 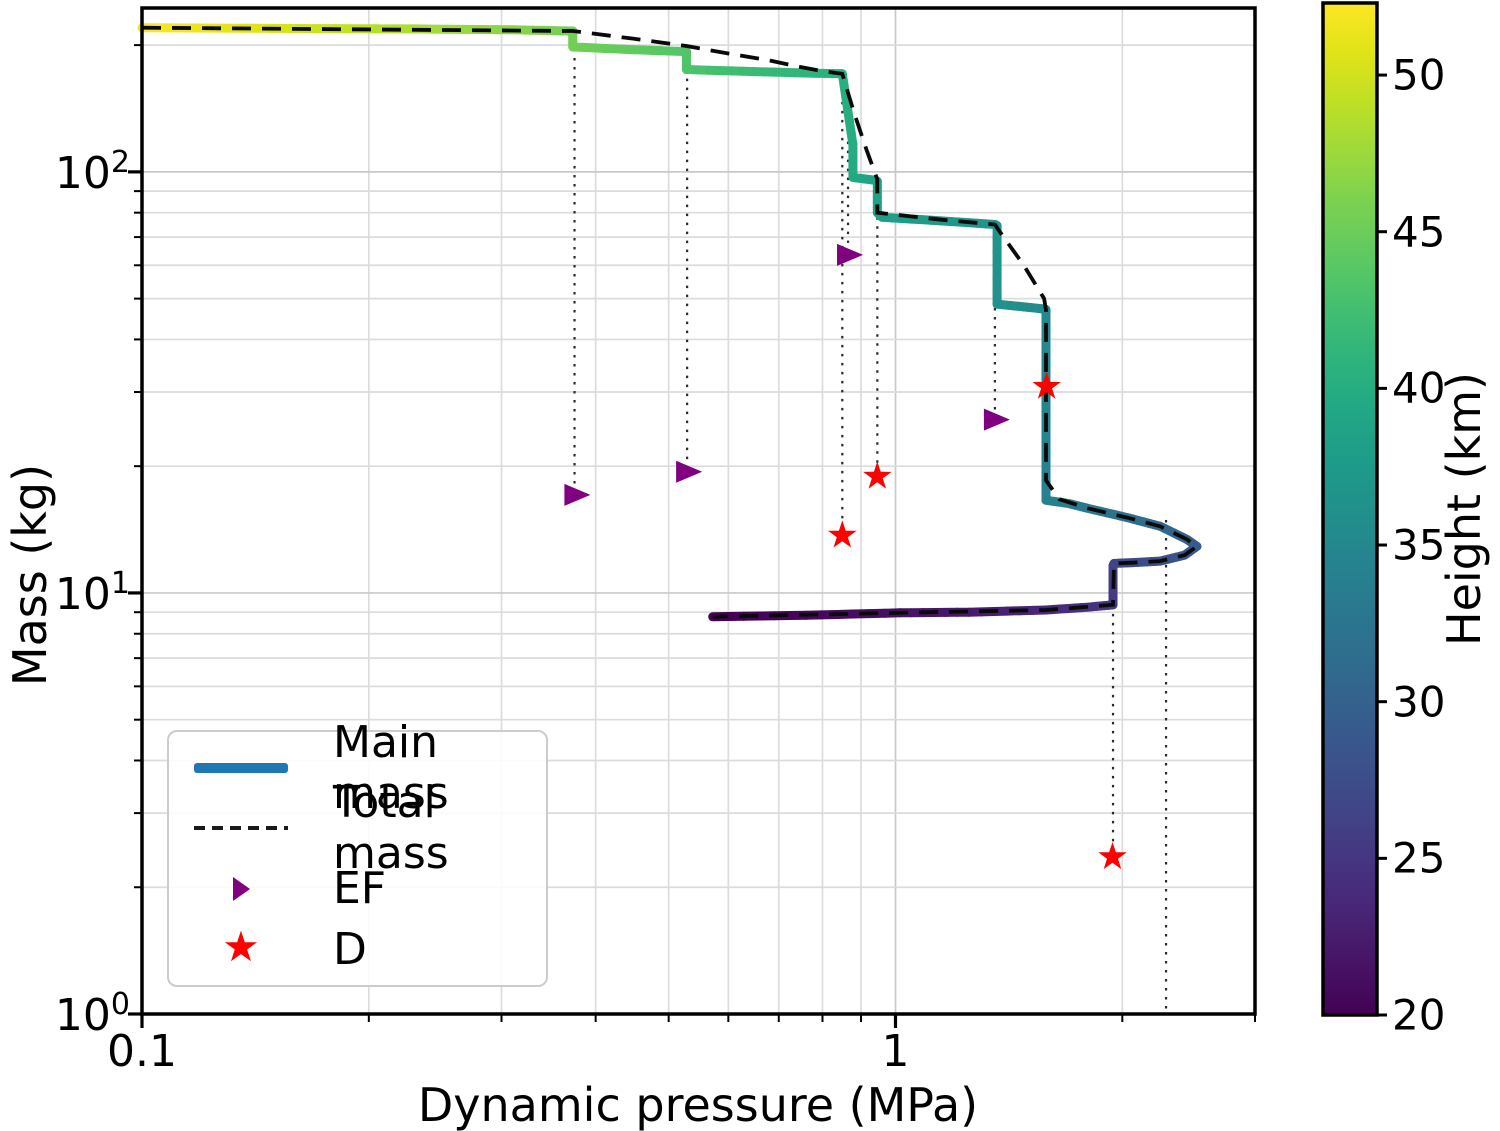 What do you see at coordinates (1419, 702) in the screenshot?
I see `colorbar-tick-label: 30` at bounding box center [1419, 702].